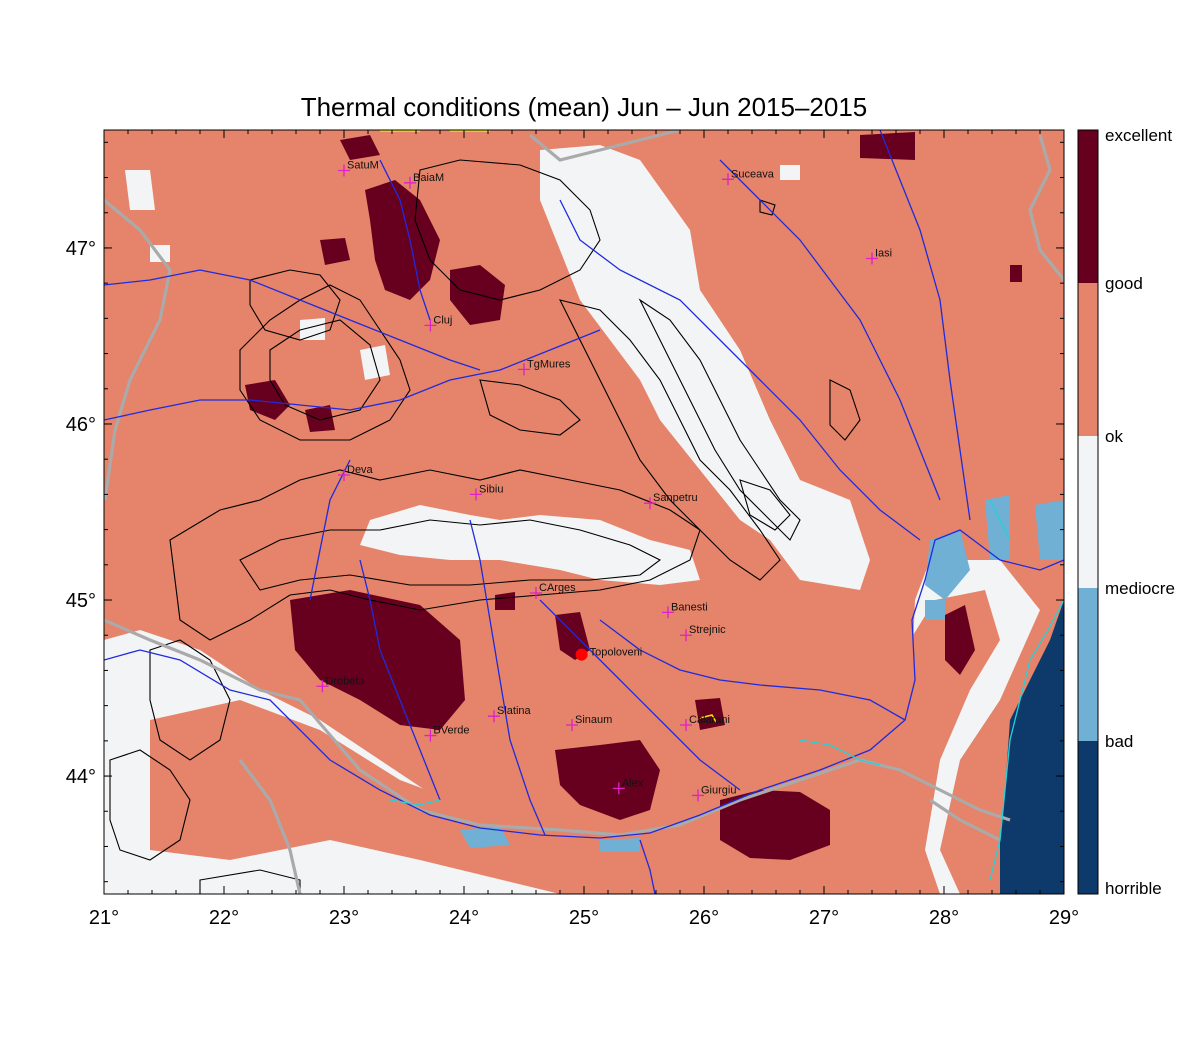 The width and height of the screenshot is (1200, 1050). What do you see at coordinates (104, 918) in the screenshot?
I see `x-tick-label: 21°` at bounding box center [104, 918].